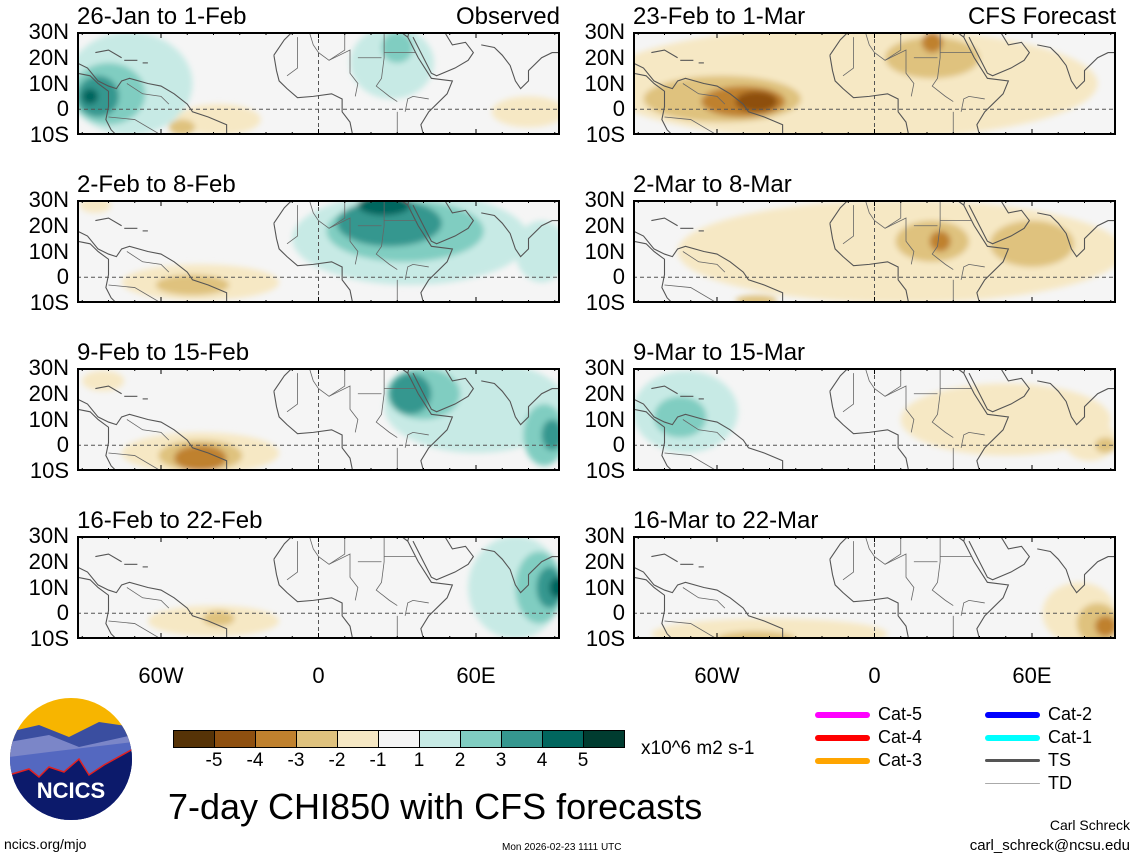  I want to click on legend-item: Cat-4, so click(868, 737).